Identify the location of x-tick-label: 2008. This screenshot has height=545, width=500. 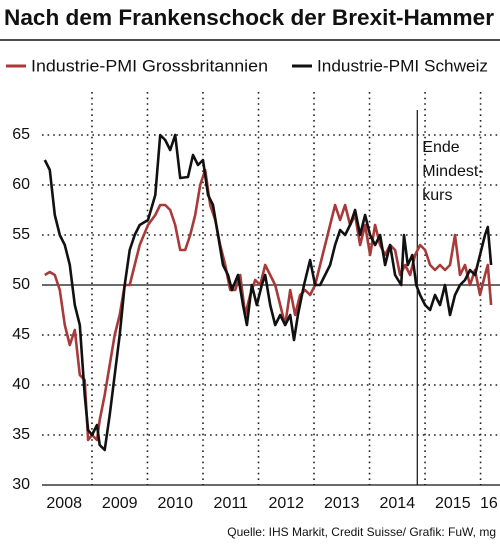
(64, 503).